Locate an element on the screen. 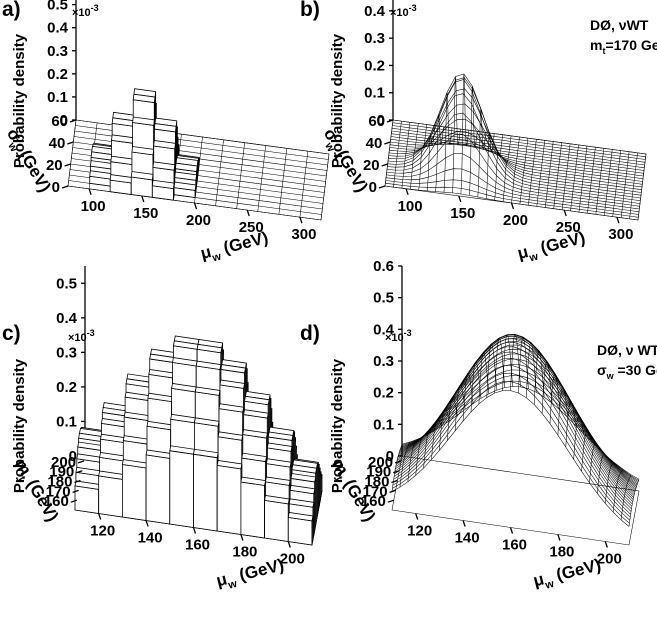  z-tick-label: 0 is located at coordinates (64, 120).